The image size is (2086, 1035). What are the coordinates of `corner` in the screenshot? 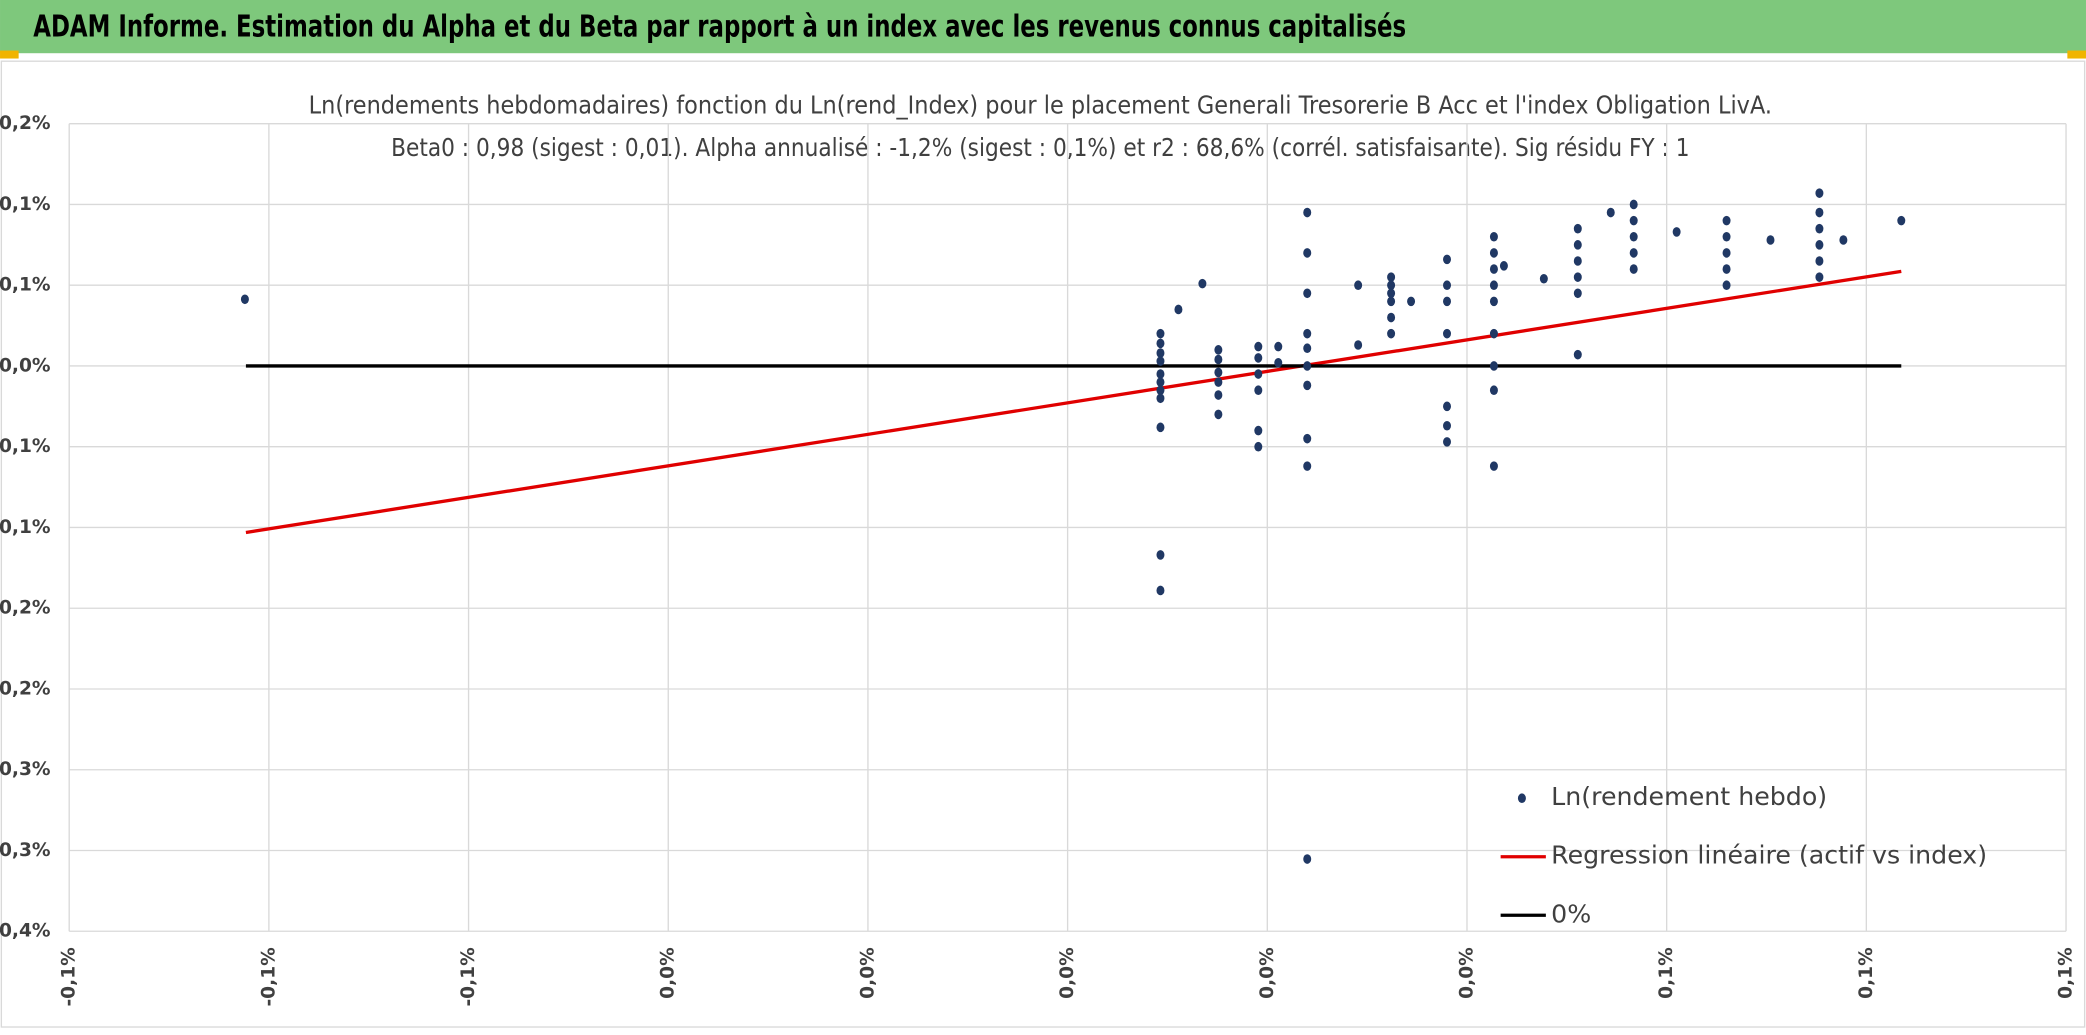 It's located at (2076, 54).